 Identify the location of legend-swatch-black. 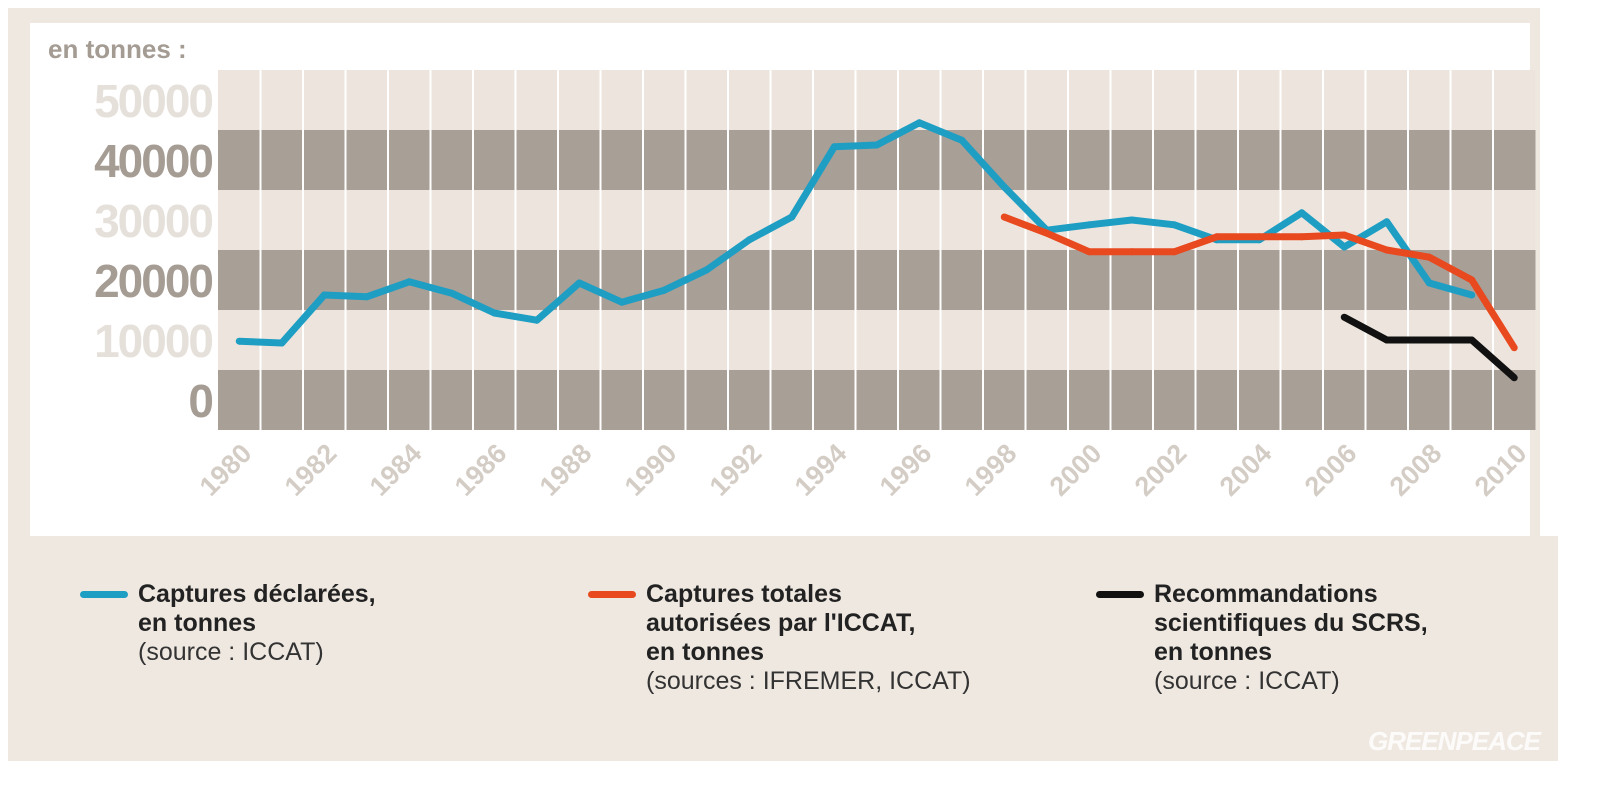
(1120, 594).